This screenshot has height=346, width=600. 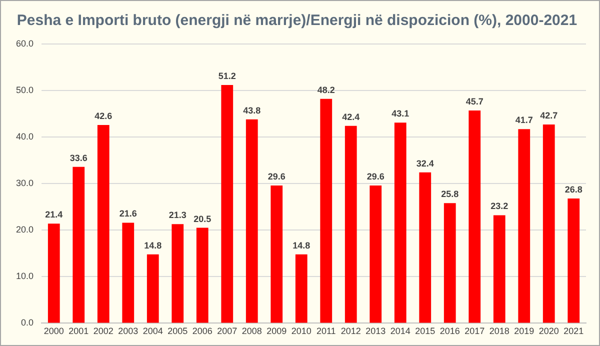 I want to click on data-label: 23.2, so click(x=499, y=206).